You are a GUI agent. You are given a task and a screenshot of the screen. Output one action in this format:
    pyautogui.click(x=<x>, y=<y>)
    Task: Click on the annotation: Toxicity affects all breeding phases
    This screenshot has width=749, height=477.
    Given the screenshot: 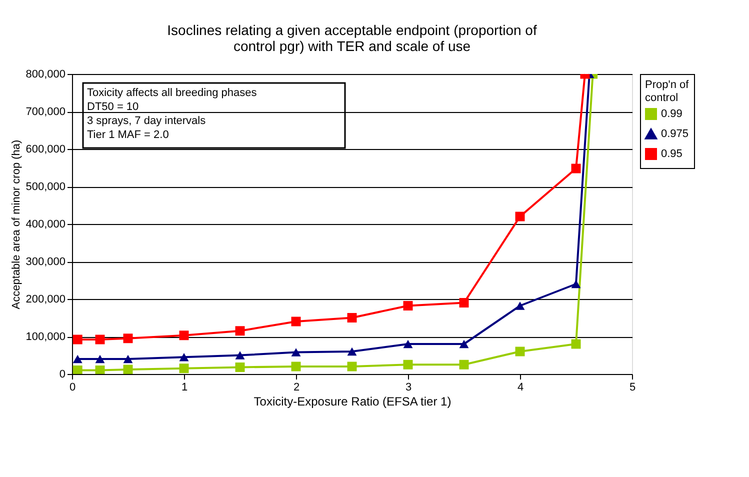 What is the action you would take?
    pyautogui.click(x=172, y=93)
    